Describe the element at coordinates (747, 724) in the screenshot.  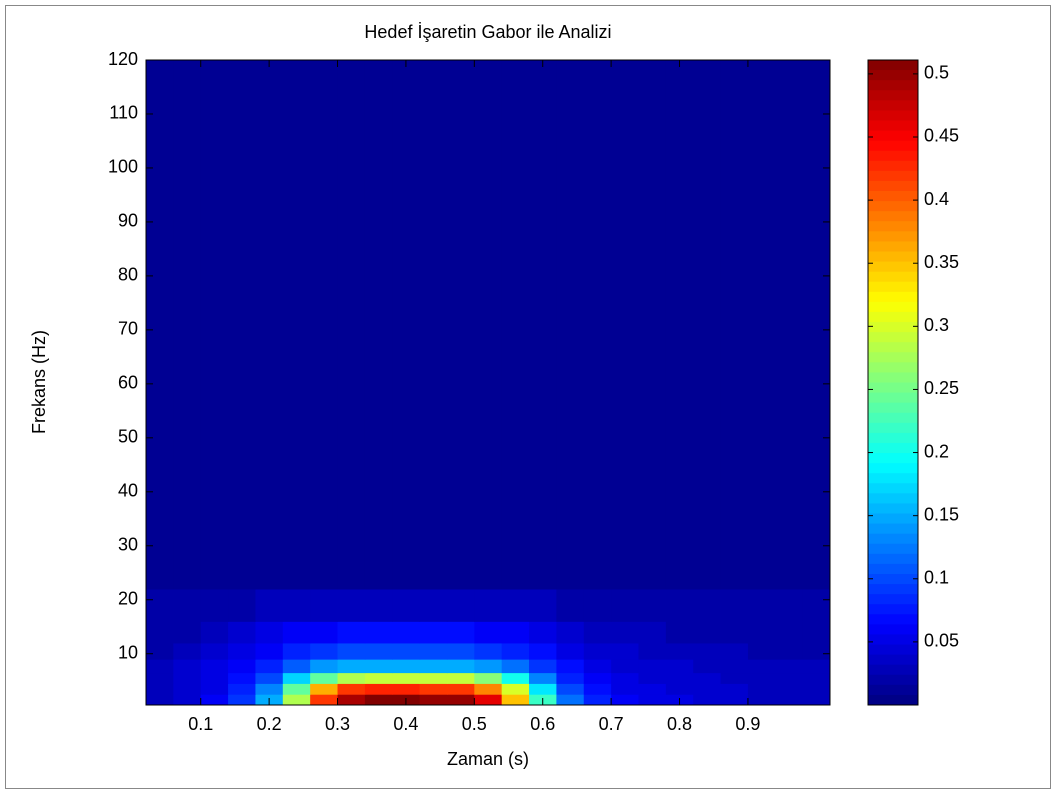
I see `x-tick-label: 0.9` at that location.